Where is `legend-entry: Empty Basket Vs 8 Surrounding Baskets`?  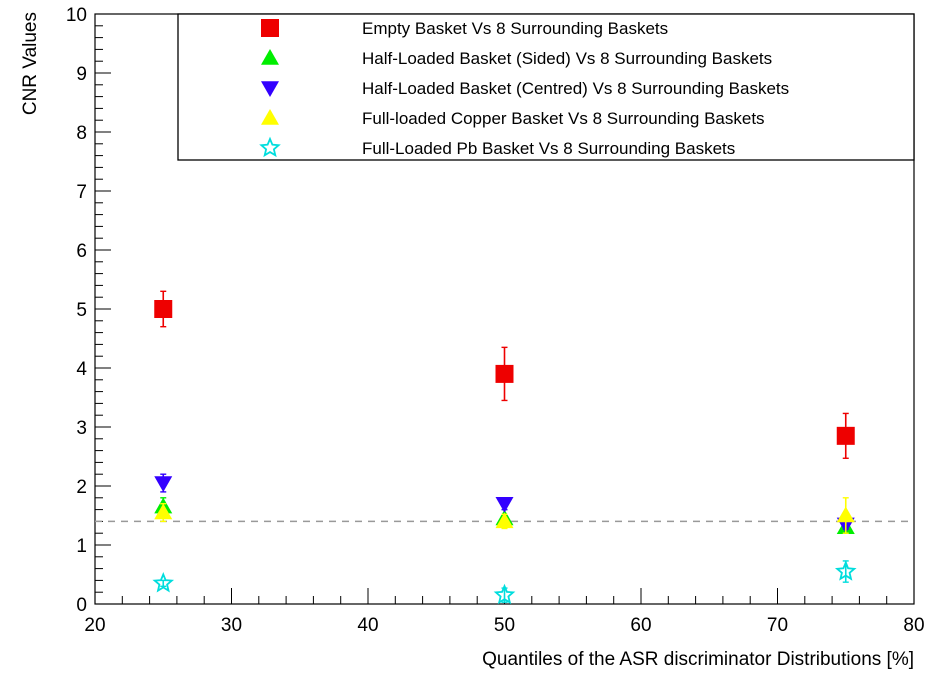
legend-entry: Empty Basket Vs 8 Surrounding Baskets is located at coordinates (515, 28).